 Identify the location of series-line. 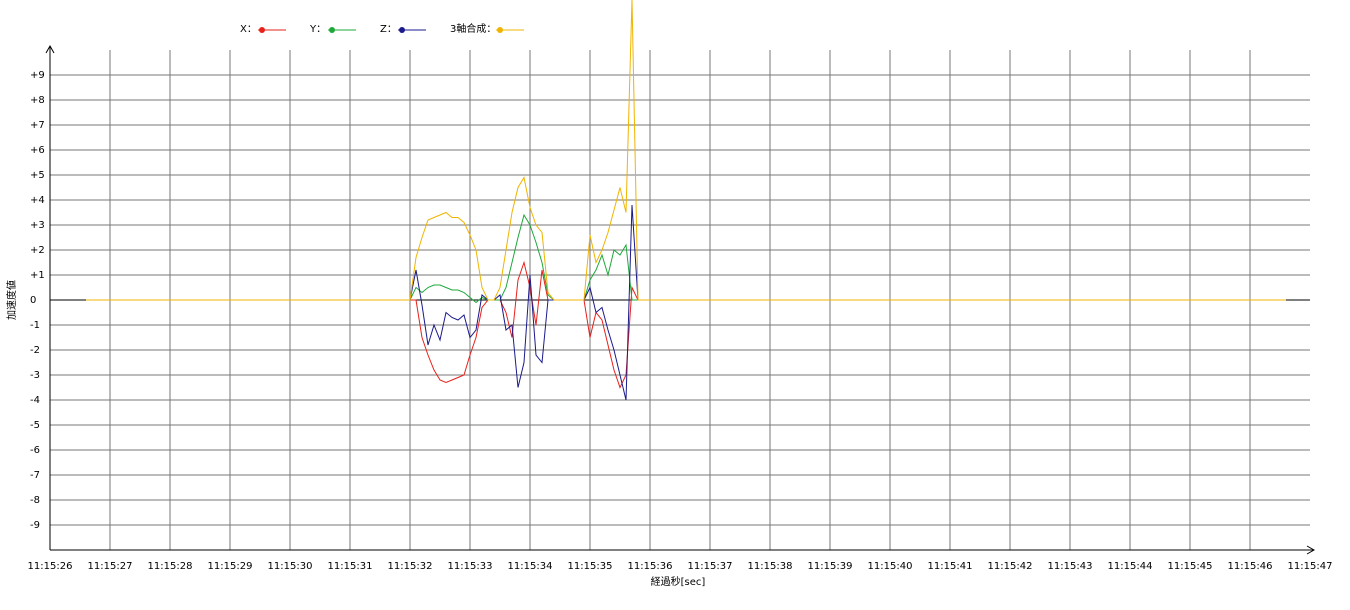
(686, 258).